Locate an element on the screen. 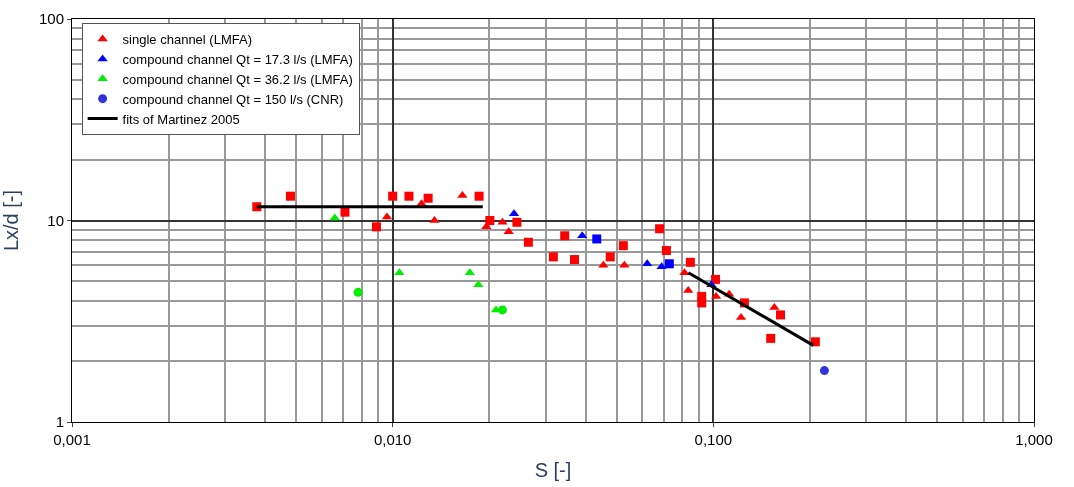  x-tick-label: 0,100 is located at coordinates (713, 439).